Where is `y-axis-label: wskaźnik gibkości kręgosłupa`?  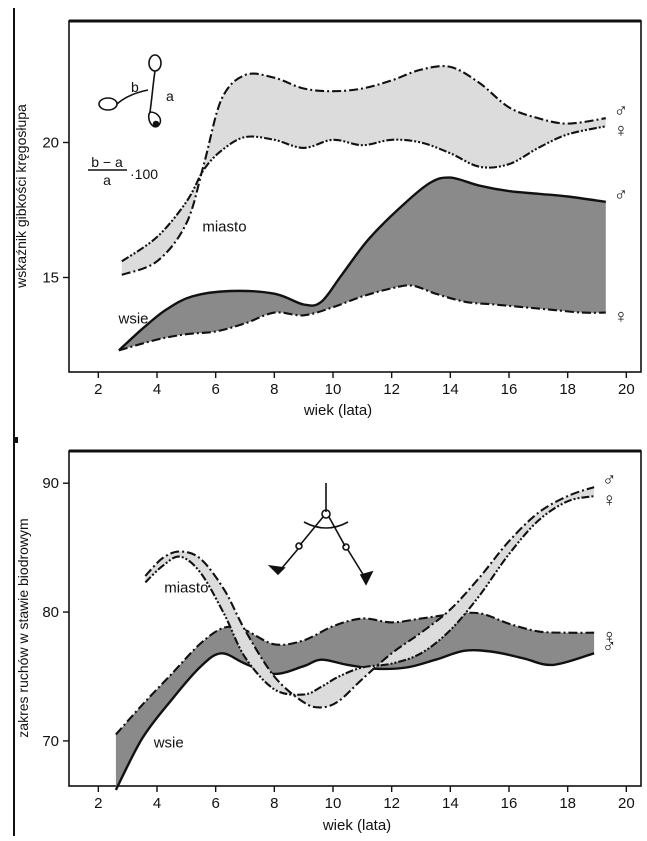
y-axis-label: wskaźnik gibkości kręgosłupa is located at coordinates (21, 196).